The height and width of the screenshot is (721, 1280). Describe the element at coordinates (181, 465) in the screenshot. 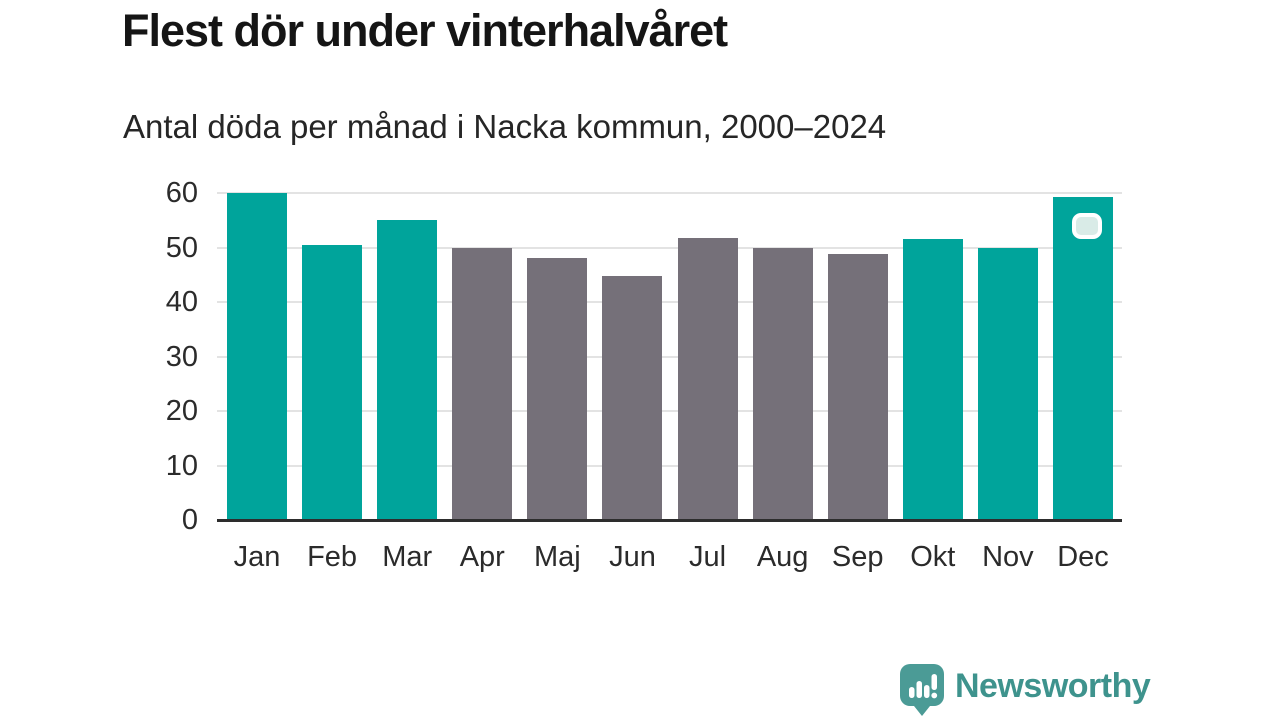

I see `y-axis-tick-10: 10` at that location.